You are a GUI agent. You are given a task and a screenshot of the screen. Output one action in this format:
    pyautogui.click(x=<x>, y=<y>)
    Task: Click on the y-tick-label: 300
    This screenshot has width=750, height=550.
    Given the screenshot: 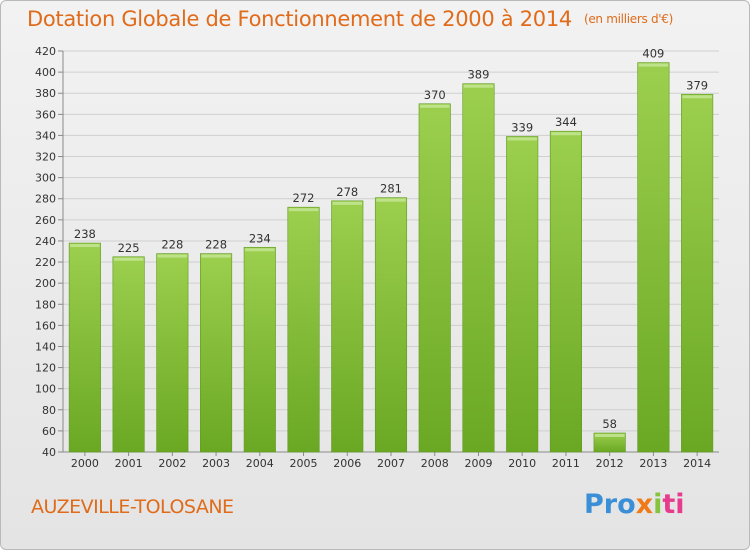 What is the action you would take?
    pyautogui.click(x=45, y=178)
    